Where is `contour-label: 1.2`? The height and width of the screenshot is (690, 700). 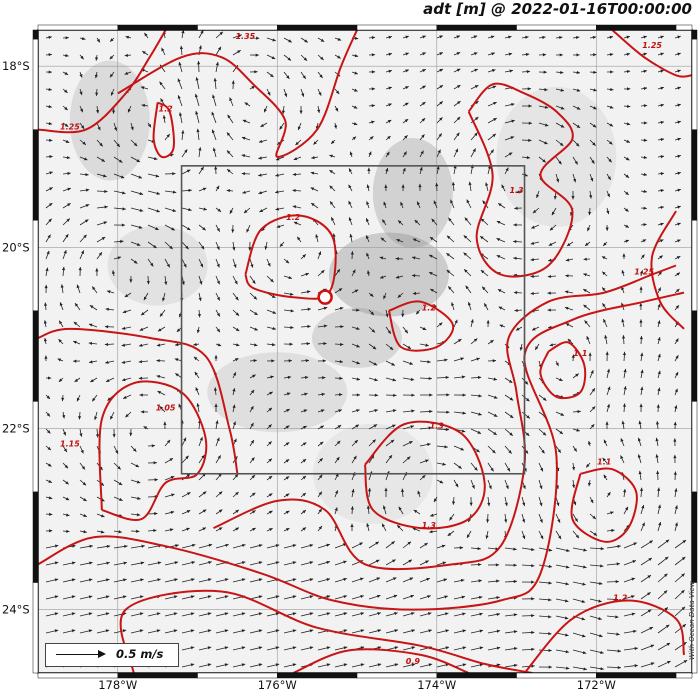
contour-label: 1.2 is located at coordinates (620, 598).